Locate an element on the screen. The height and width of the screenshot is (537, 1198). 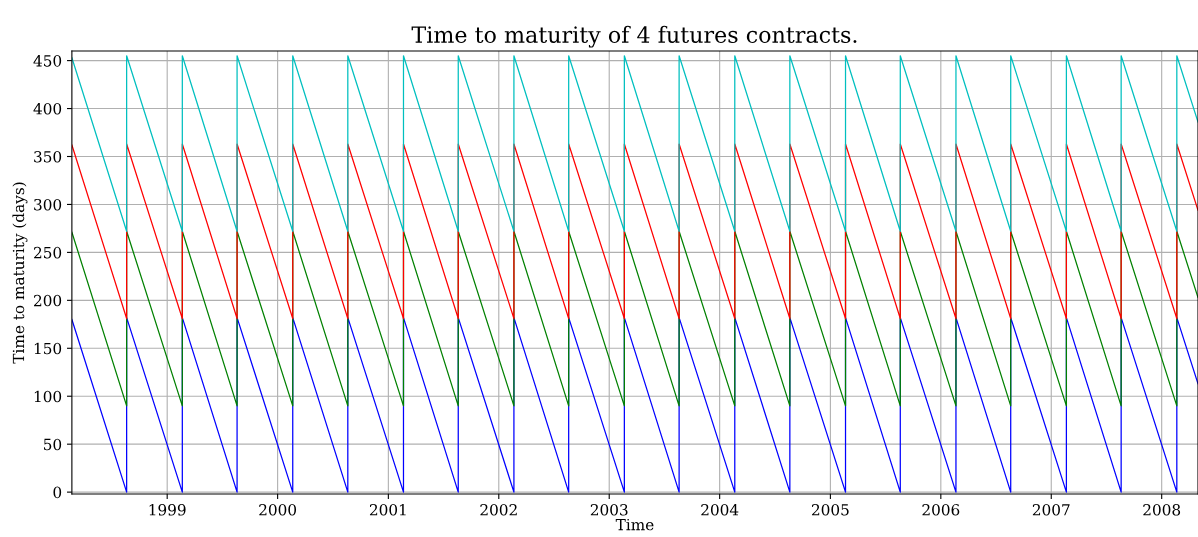
x-axis-title: Time is located at coordinates (634, 524).